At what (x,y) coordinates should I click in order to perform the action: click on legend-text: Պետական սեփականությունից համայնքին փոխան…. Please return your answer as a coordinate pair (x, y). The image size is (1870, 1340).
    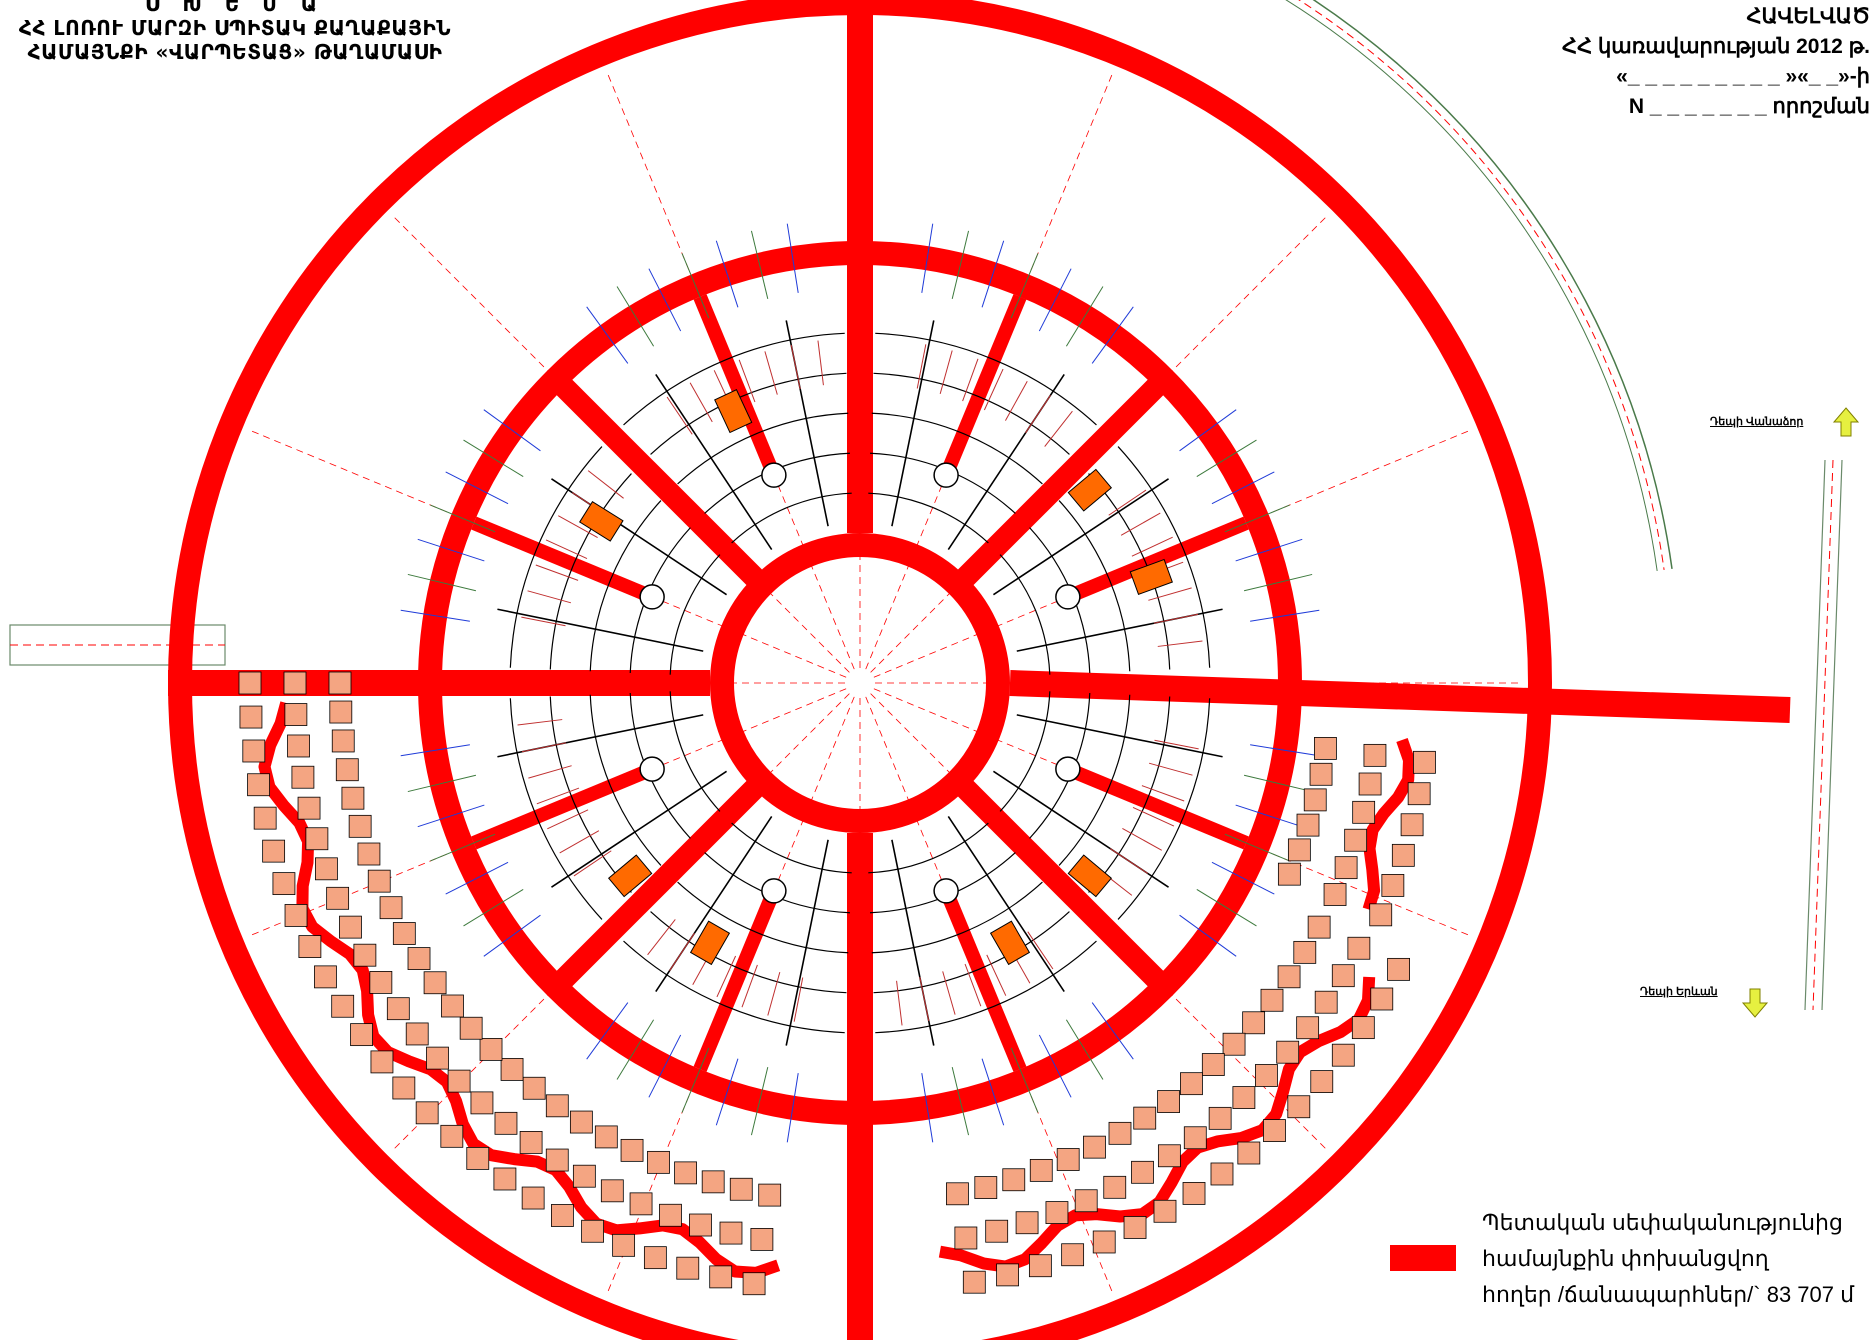
    Looking at the image, I should click on (1668, 1259).